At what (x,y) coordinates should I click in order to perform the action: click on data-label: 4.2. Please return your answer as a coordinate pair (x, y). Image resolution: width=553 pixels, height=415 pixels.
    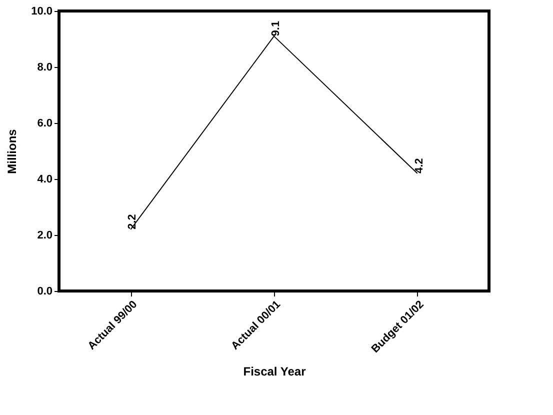
    Looking at the image, I should click on (419, 166).